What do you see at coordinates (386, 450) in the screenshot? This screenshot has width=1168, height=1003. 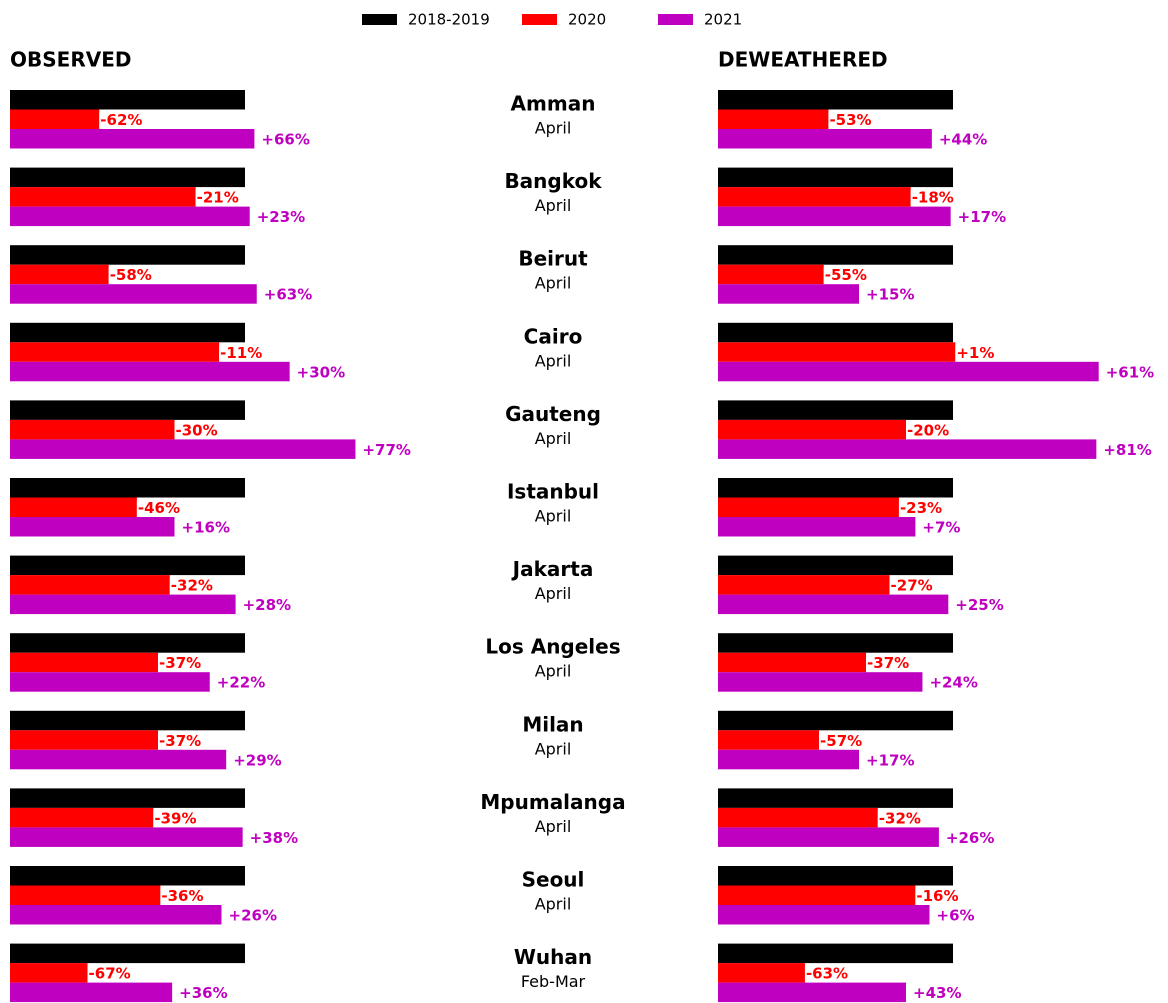 I see `value-label: +77%` at bounding box center [386, 450].